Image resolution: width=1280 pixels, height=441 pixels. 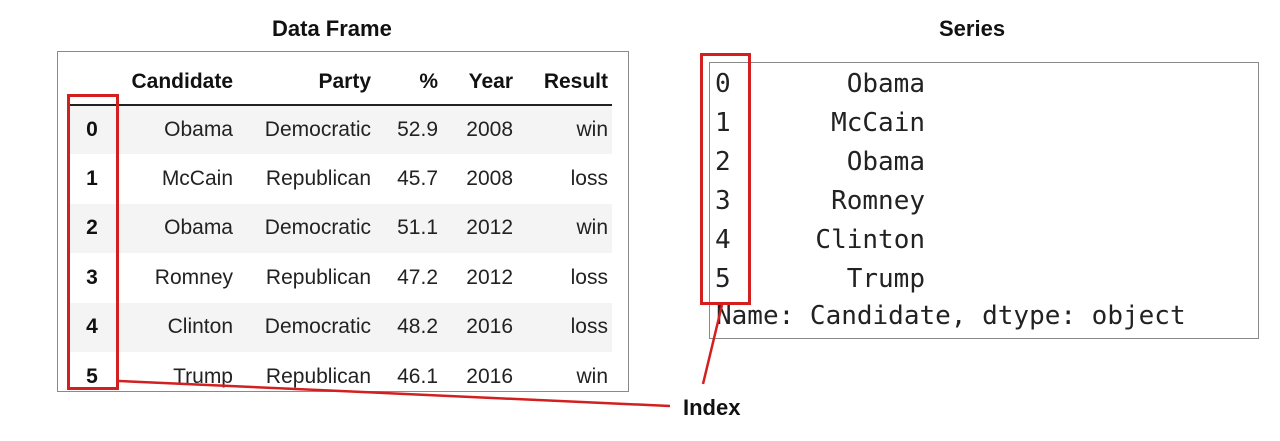 I want to click on row-index: 3, so click(x=92, y=277).